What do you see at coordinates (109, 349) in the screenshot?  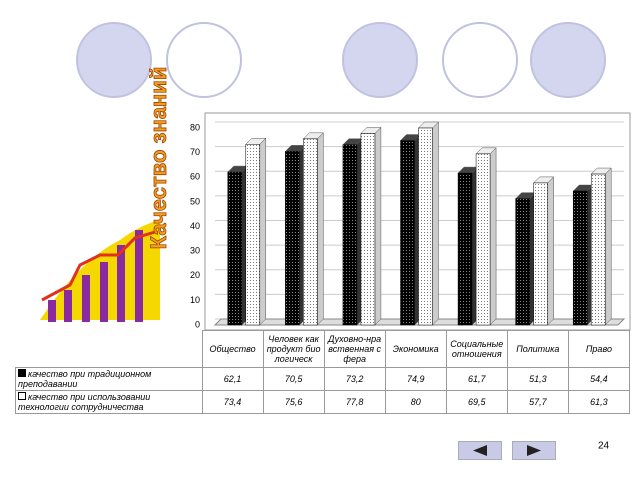 I see `corner` at bounding box center [109, 349].